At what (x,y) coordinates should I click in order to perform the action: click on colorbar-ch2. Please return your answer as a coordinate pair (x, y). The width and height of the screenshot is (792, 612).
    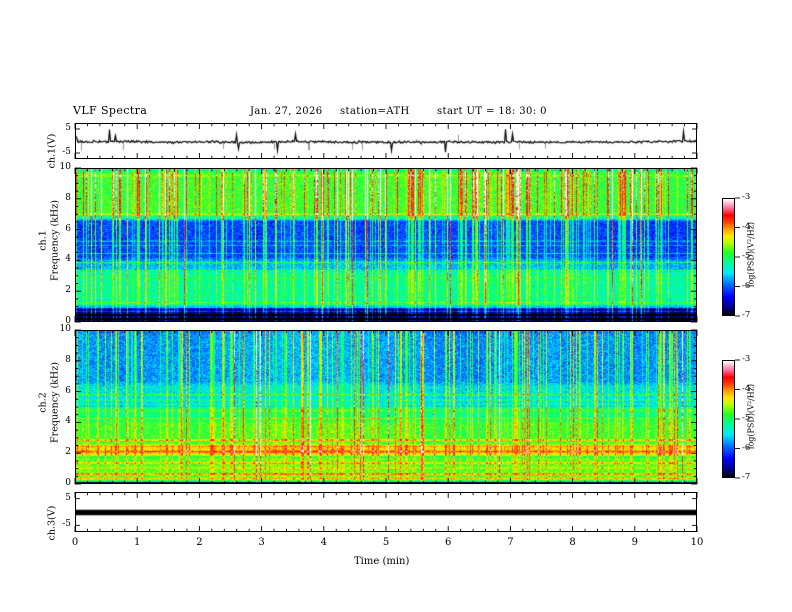
    Looking at the image, I should click on (728, 419).